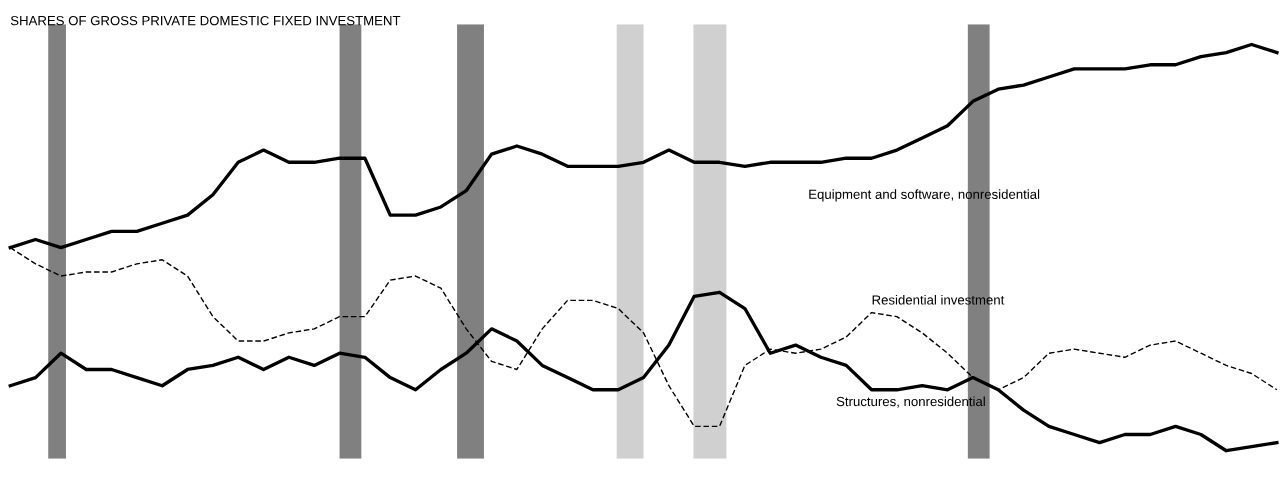  Describe the element at coordinates (205, 20) in the screenshot. I see `chart-title: SHARES OF GROSS PRIVATE DOMESTIC FIXED INVESTMENT` at that location.